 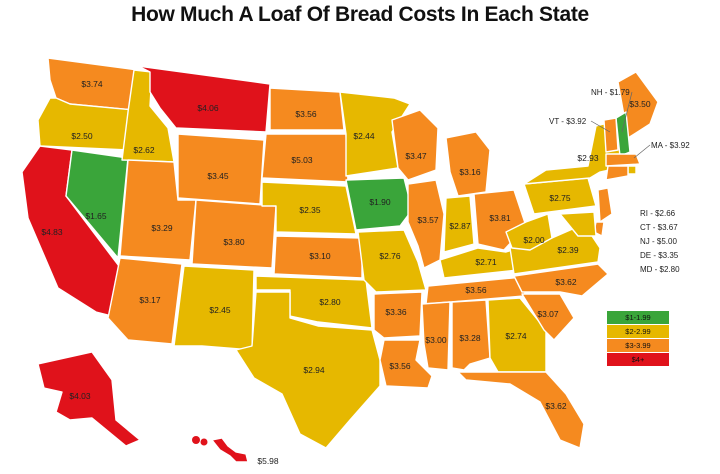 What do you see at coordinates (632, 170) in the screenshot?
I see `state-ri` at bounding box center [632, 170].